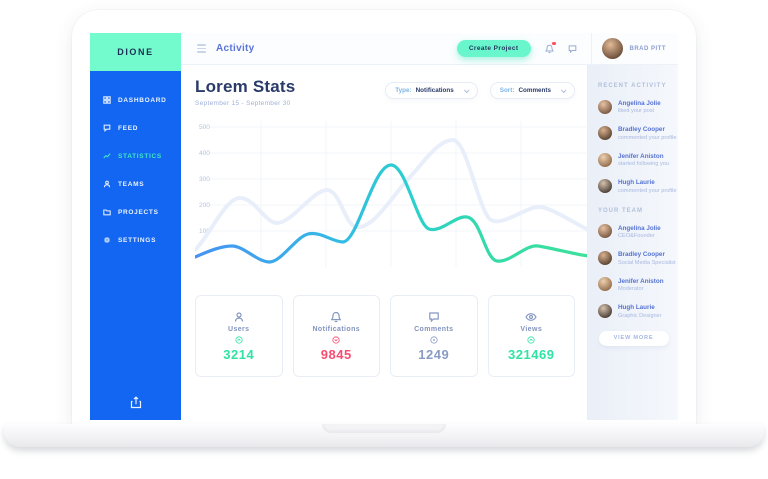 The image size is (768, 479). Describe the element at coordinates (493, 48) in the screenshot. I see `create-project-button: Create Project` at that location.